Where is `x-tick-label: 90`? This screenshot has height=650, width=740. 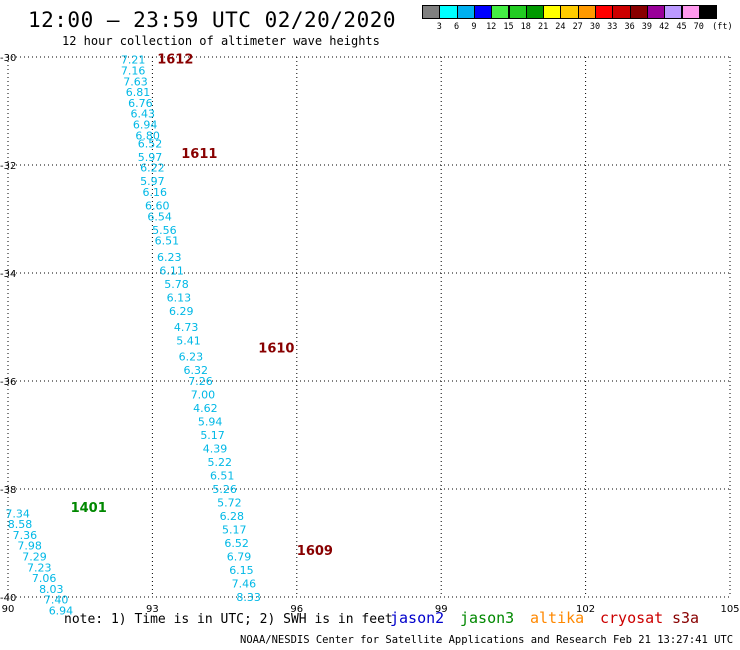 x-tick-label: 90 is located at coordinates (8, 609).